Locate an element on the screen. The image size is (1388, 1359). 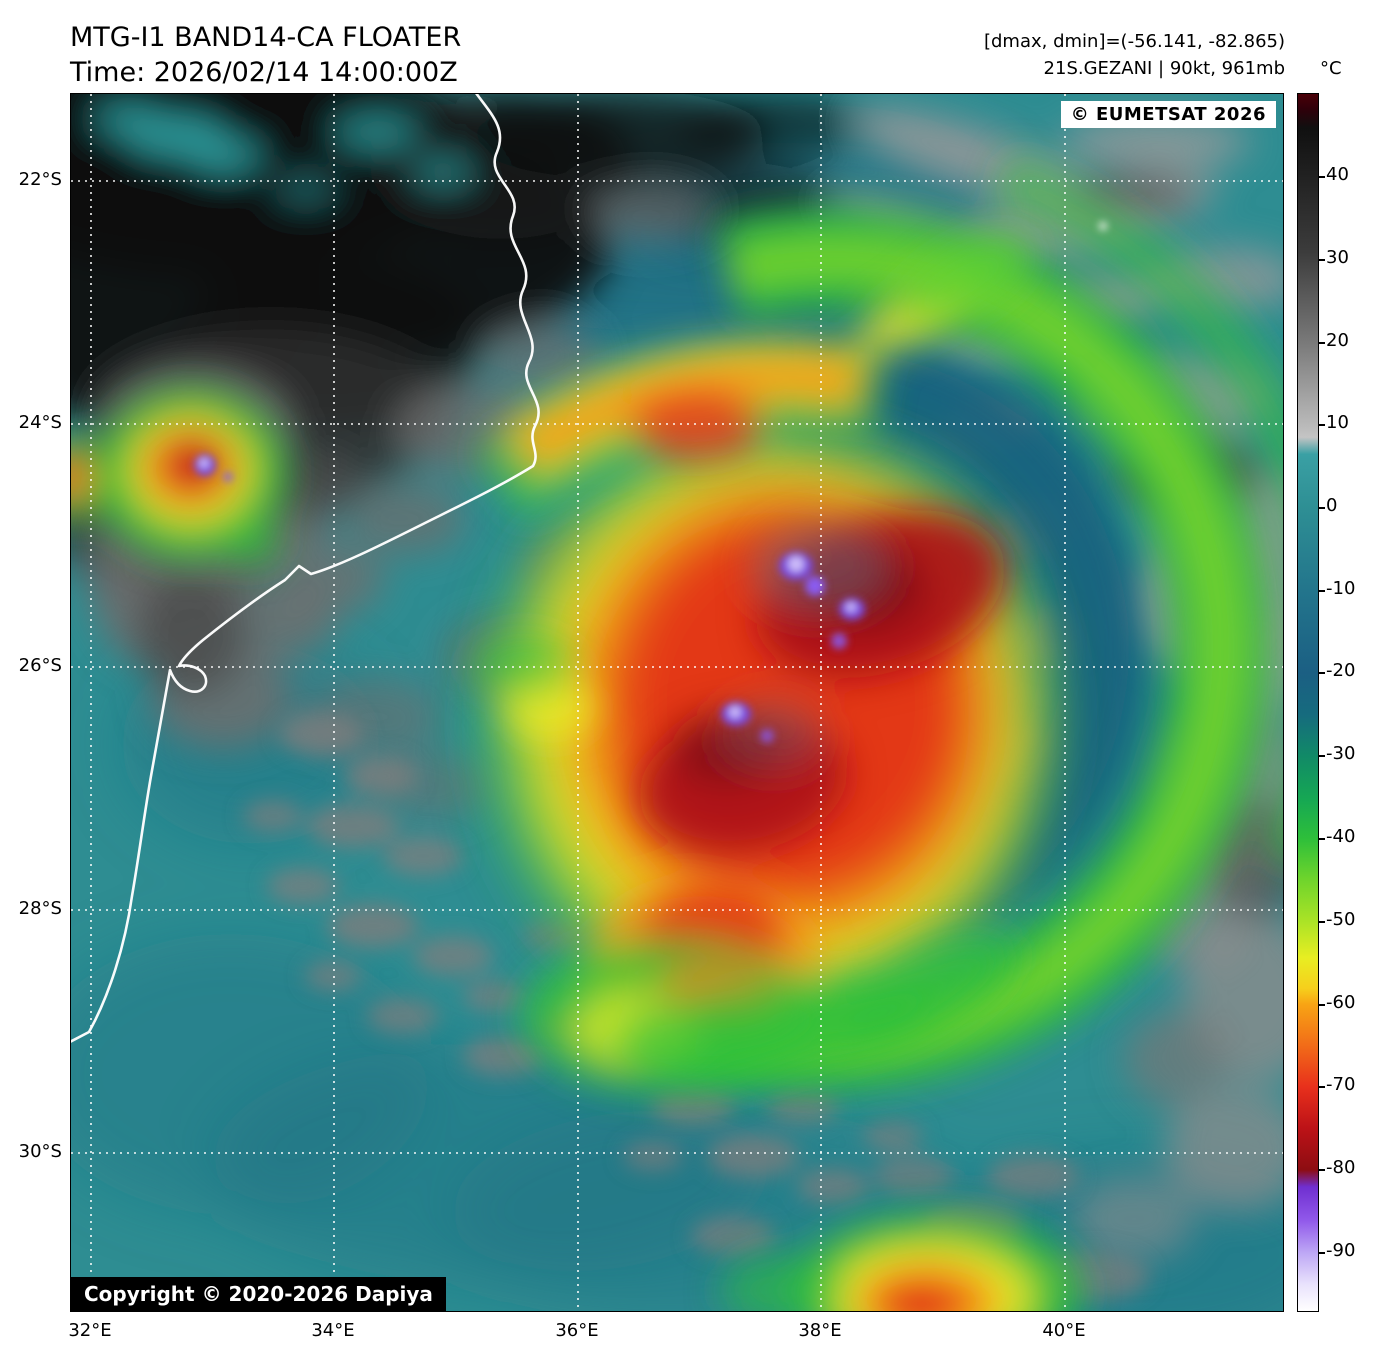
y-tick-label: 30°S is located at coordinates (40, 1151).